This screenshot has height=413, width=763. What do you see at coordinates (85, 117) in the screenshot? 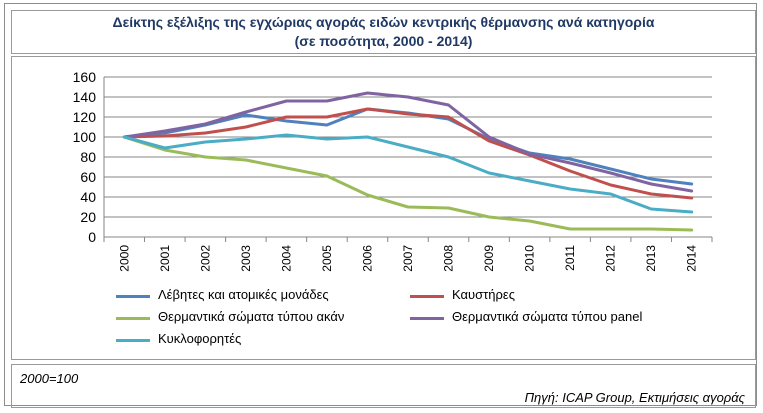
I see `y-tick-label: 120` at bounding box center [85, 117].